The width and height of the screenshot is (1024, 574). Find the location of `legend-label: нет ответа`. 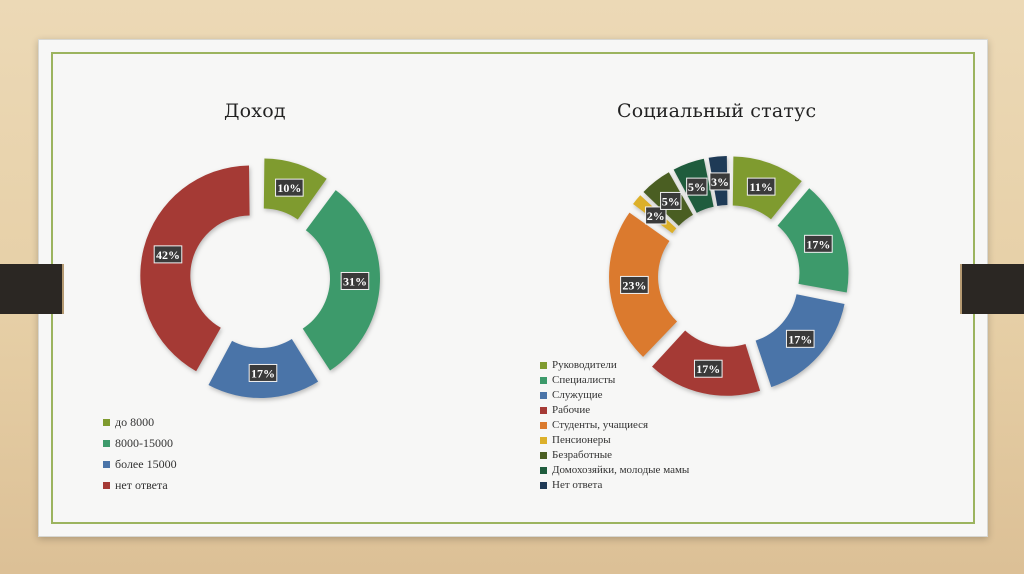

legend-label: нет ответа is located at coordinates (141, 485).